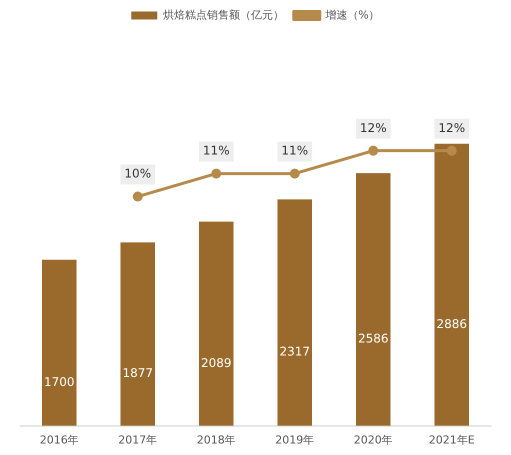 This screenshot has width=511, height=455. Describe the element at coordinates (373, 339) in the screenshot. I see `data-label: 2586` at that location.